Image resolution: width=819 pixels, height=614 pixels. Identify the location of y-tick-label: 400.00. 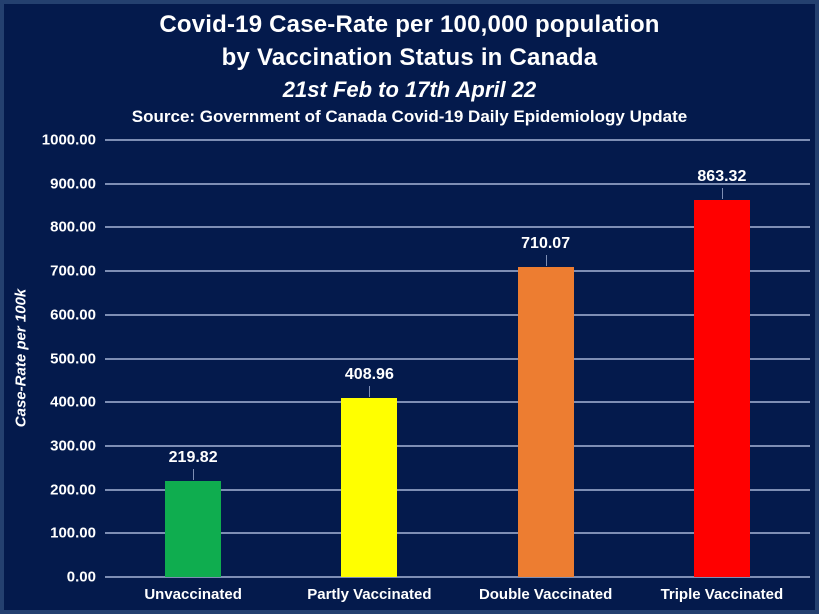
(73, 402).